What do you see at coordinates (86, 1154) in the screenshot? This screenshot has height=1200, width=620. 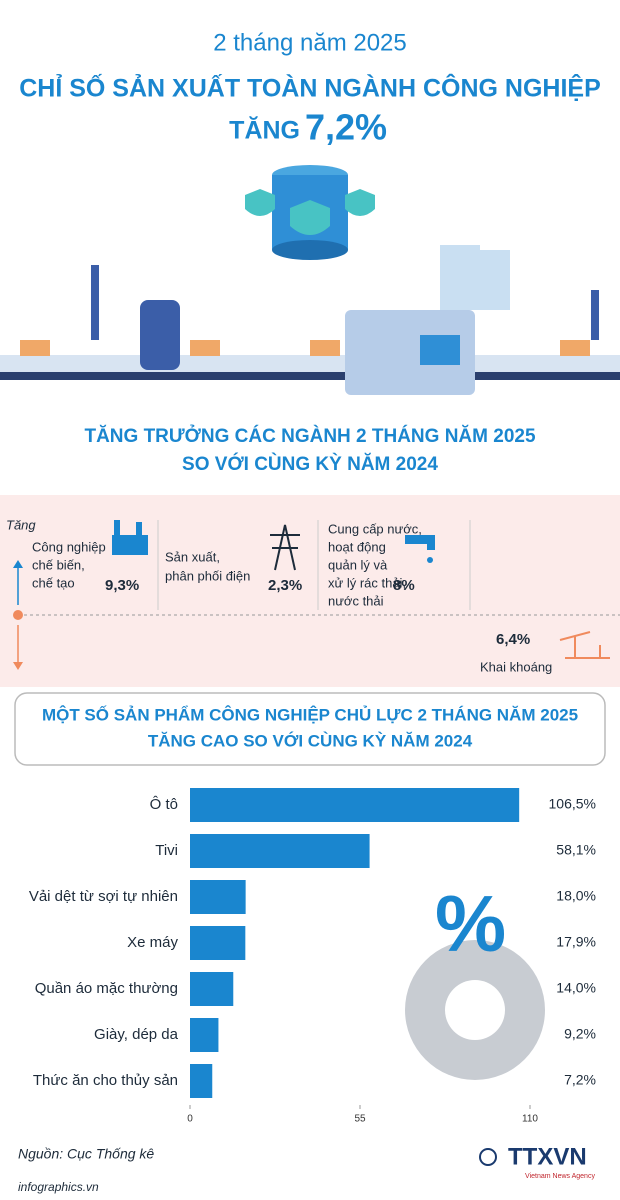 I see `source: Nguồn: Cục Thống kê` at bounding box center [86, 1154].